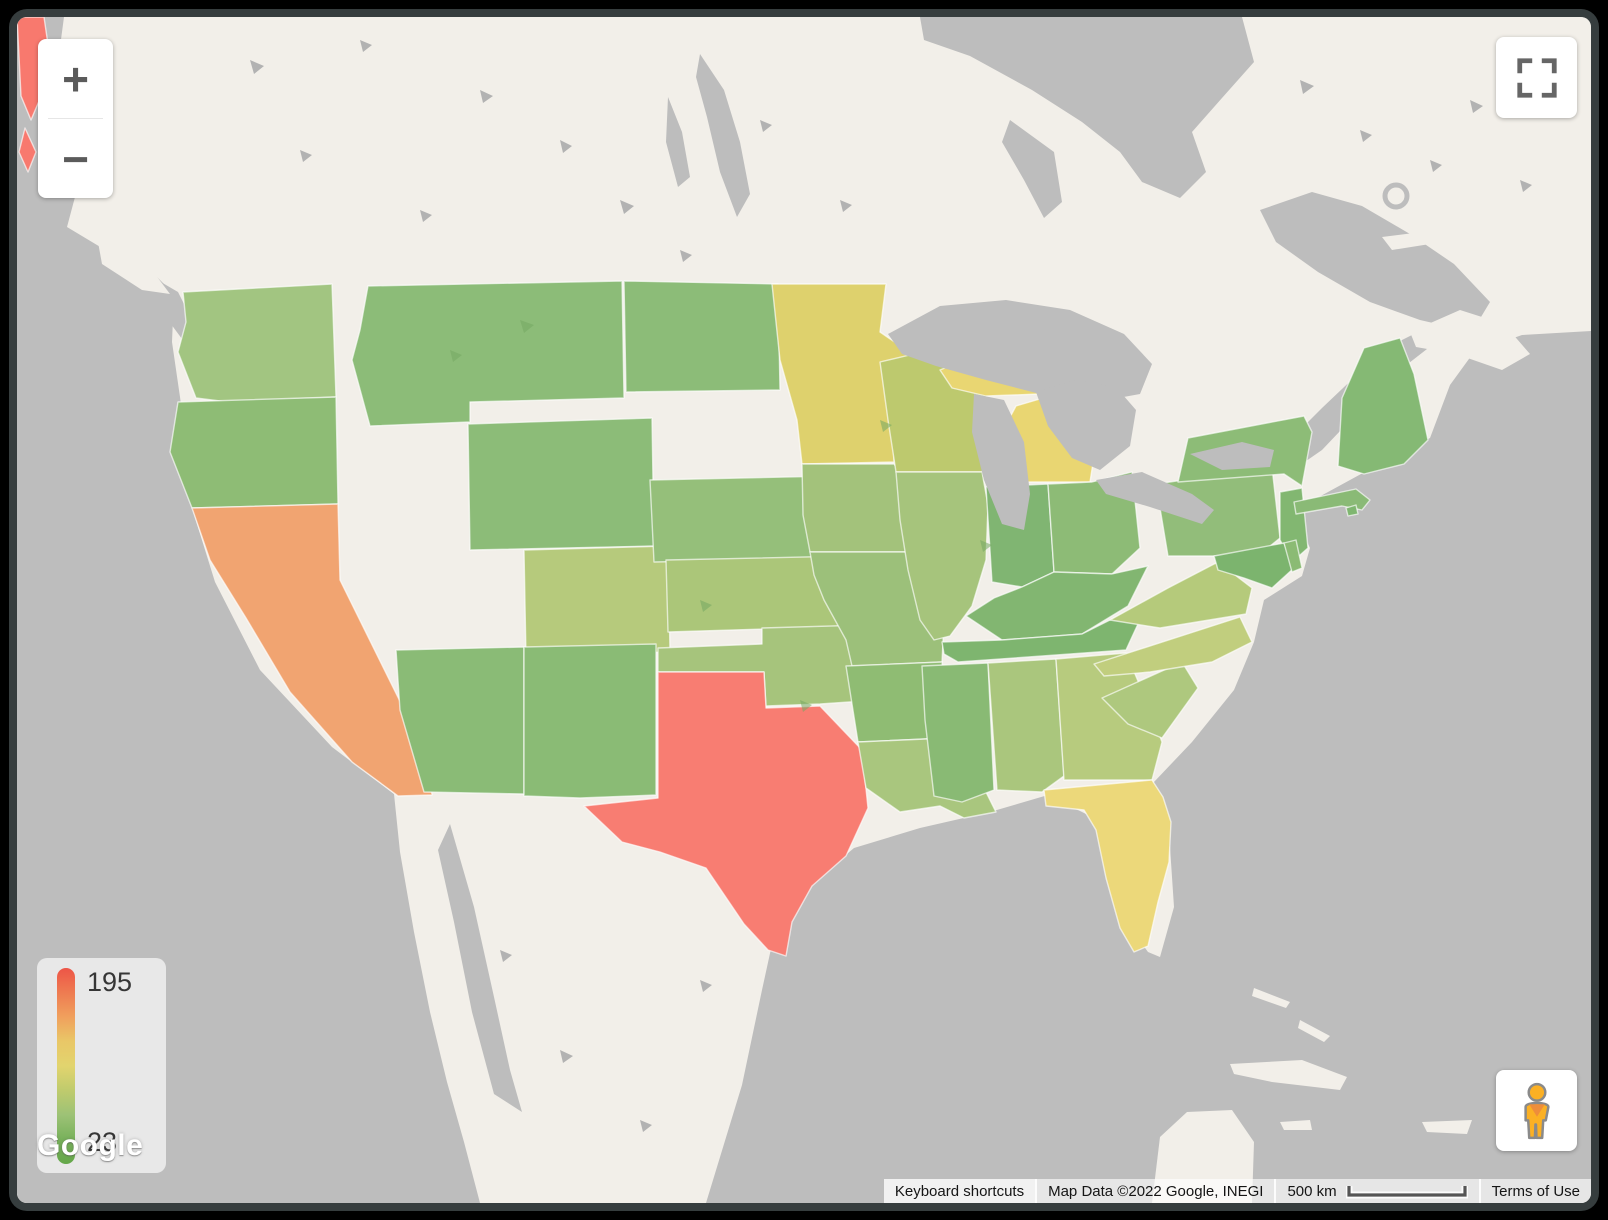  I want to click on pegman-icon, so click(1536, 1110).